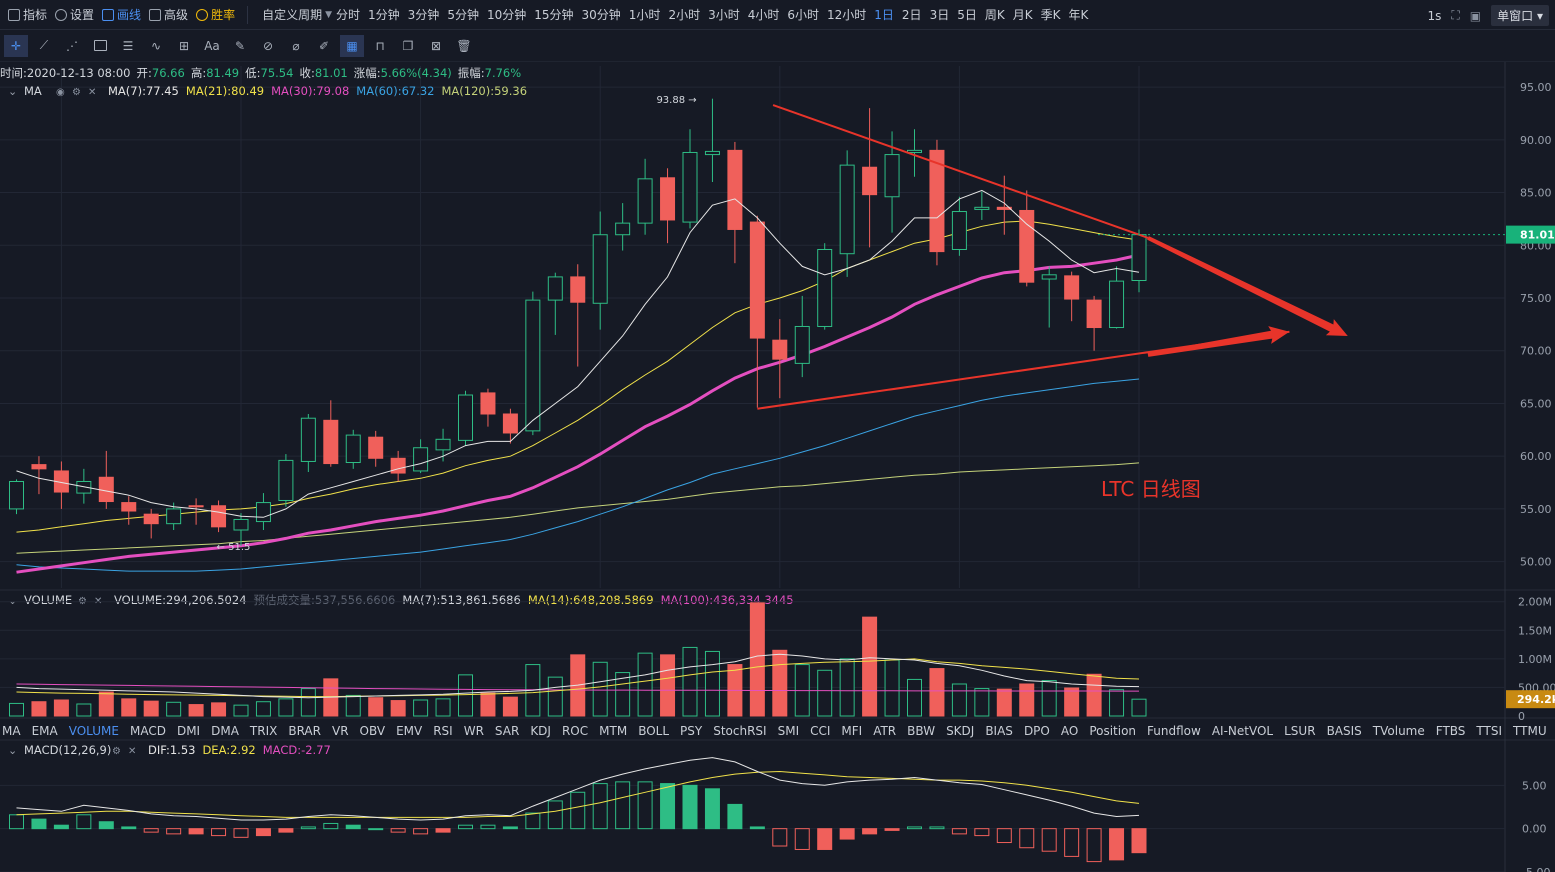 This screenshot has width=1555, height=872. Describe the element at coordinates (1299, 731) in the screenshot. I see `indicator-tab-lsur: LSUR` at that location.